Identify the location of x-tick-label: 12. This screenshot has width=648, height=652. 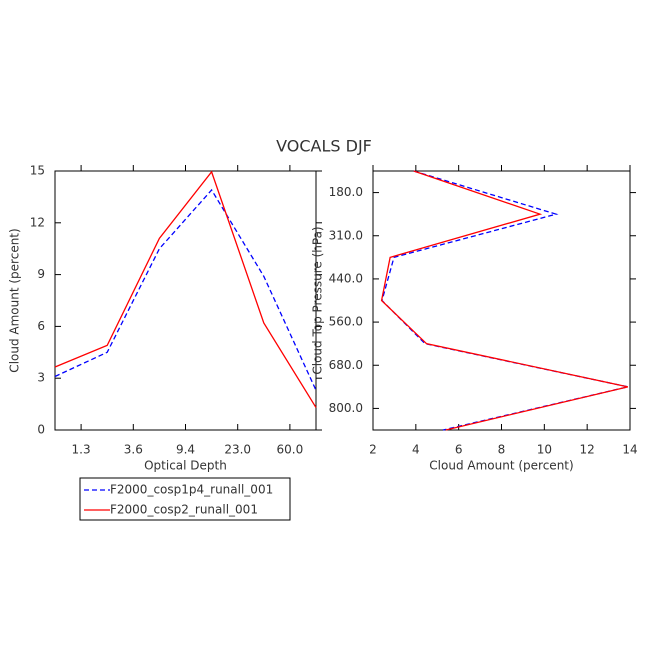
(587, 450).